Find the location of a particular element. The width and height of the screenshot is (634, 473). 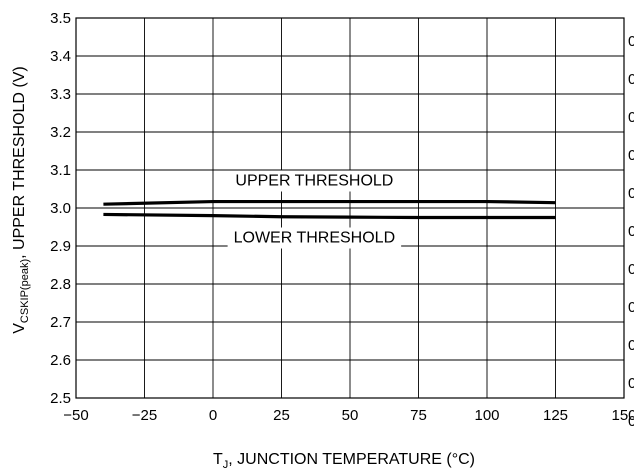

x-tick-labels: −50 −25 0 25 50 75 100 125 150 is located at coordinates (348, 415).